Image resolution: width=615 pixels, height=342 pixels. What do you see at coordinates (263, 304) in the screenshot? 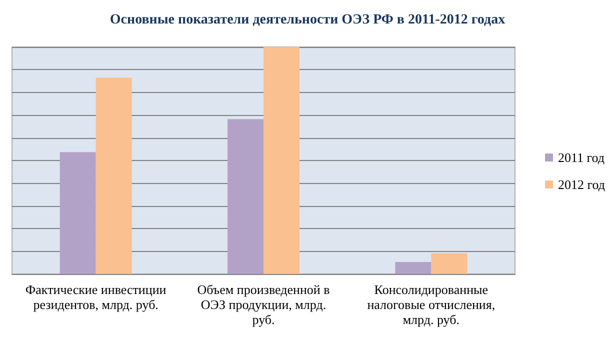
I see `x-tick-label: Объем произведенной в ОЭЗ продукции, млрд. руб.` at bounding box center [263, 304].